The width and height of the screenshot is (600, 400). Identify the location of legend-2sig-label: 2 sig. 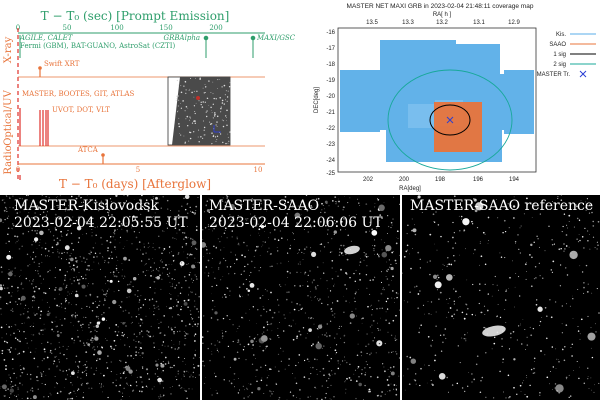
(559, 65).